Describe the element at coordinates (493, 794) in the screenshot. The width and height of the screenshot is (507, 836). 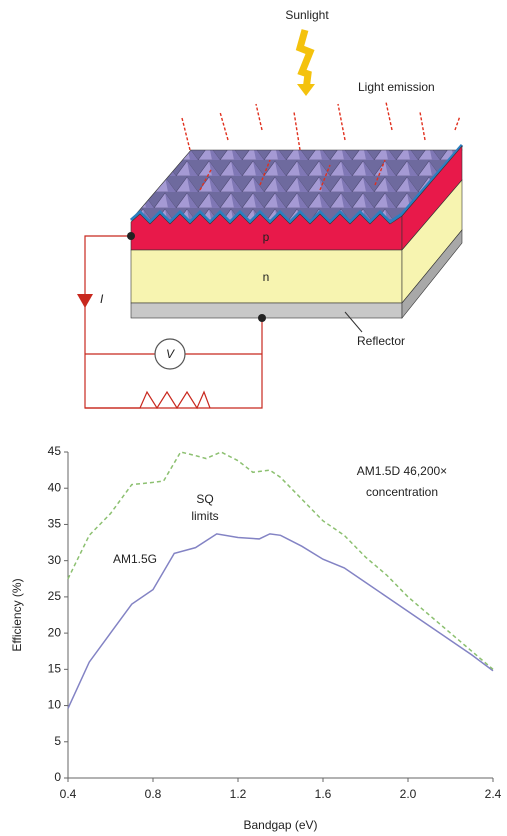
I see `x-tick-label: 2.4` at that location.